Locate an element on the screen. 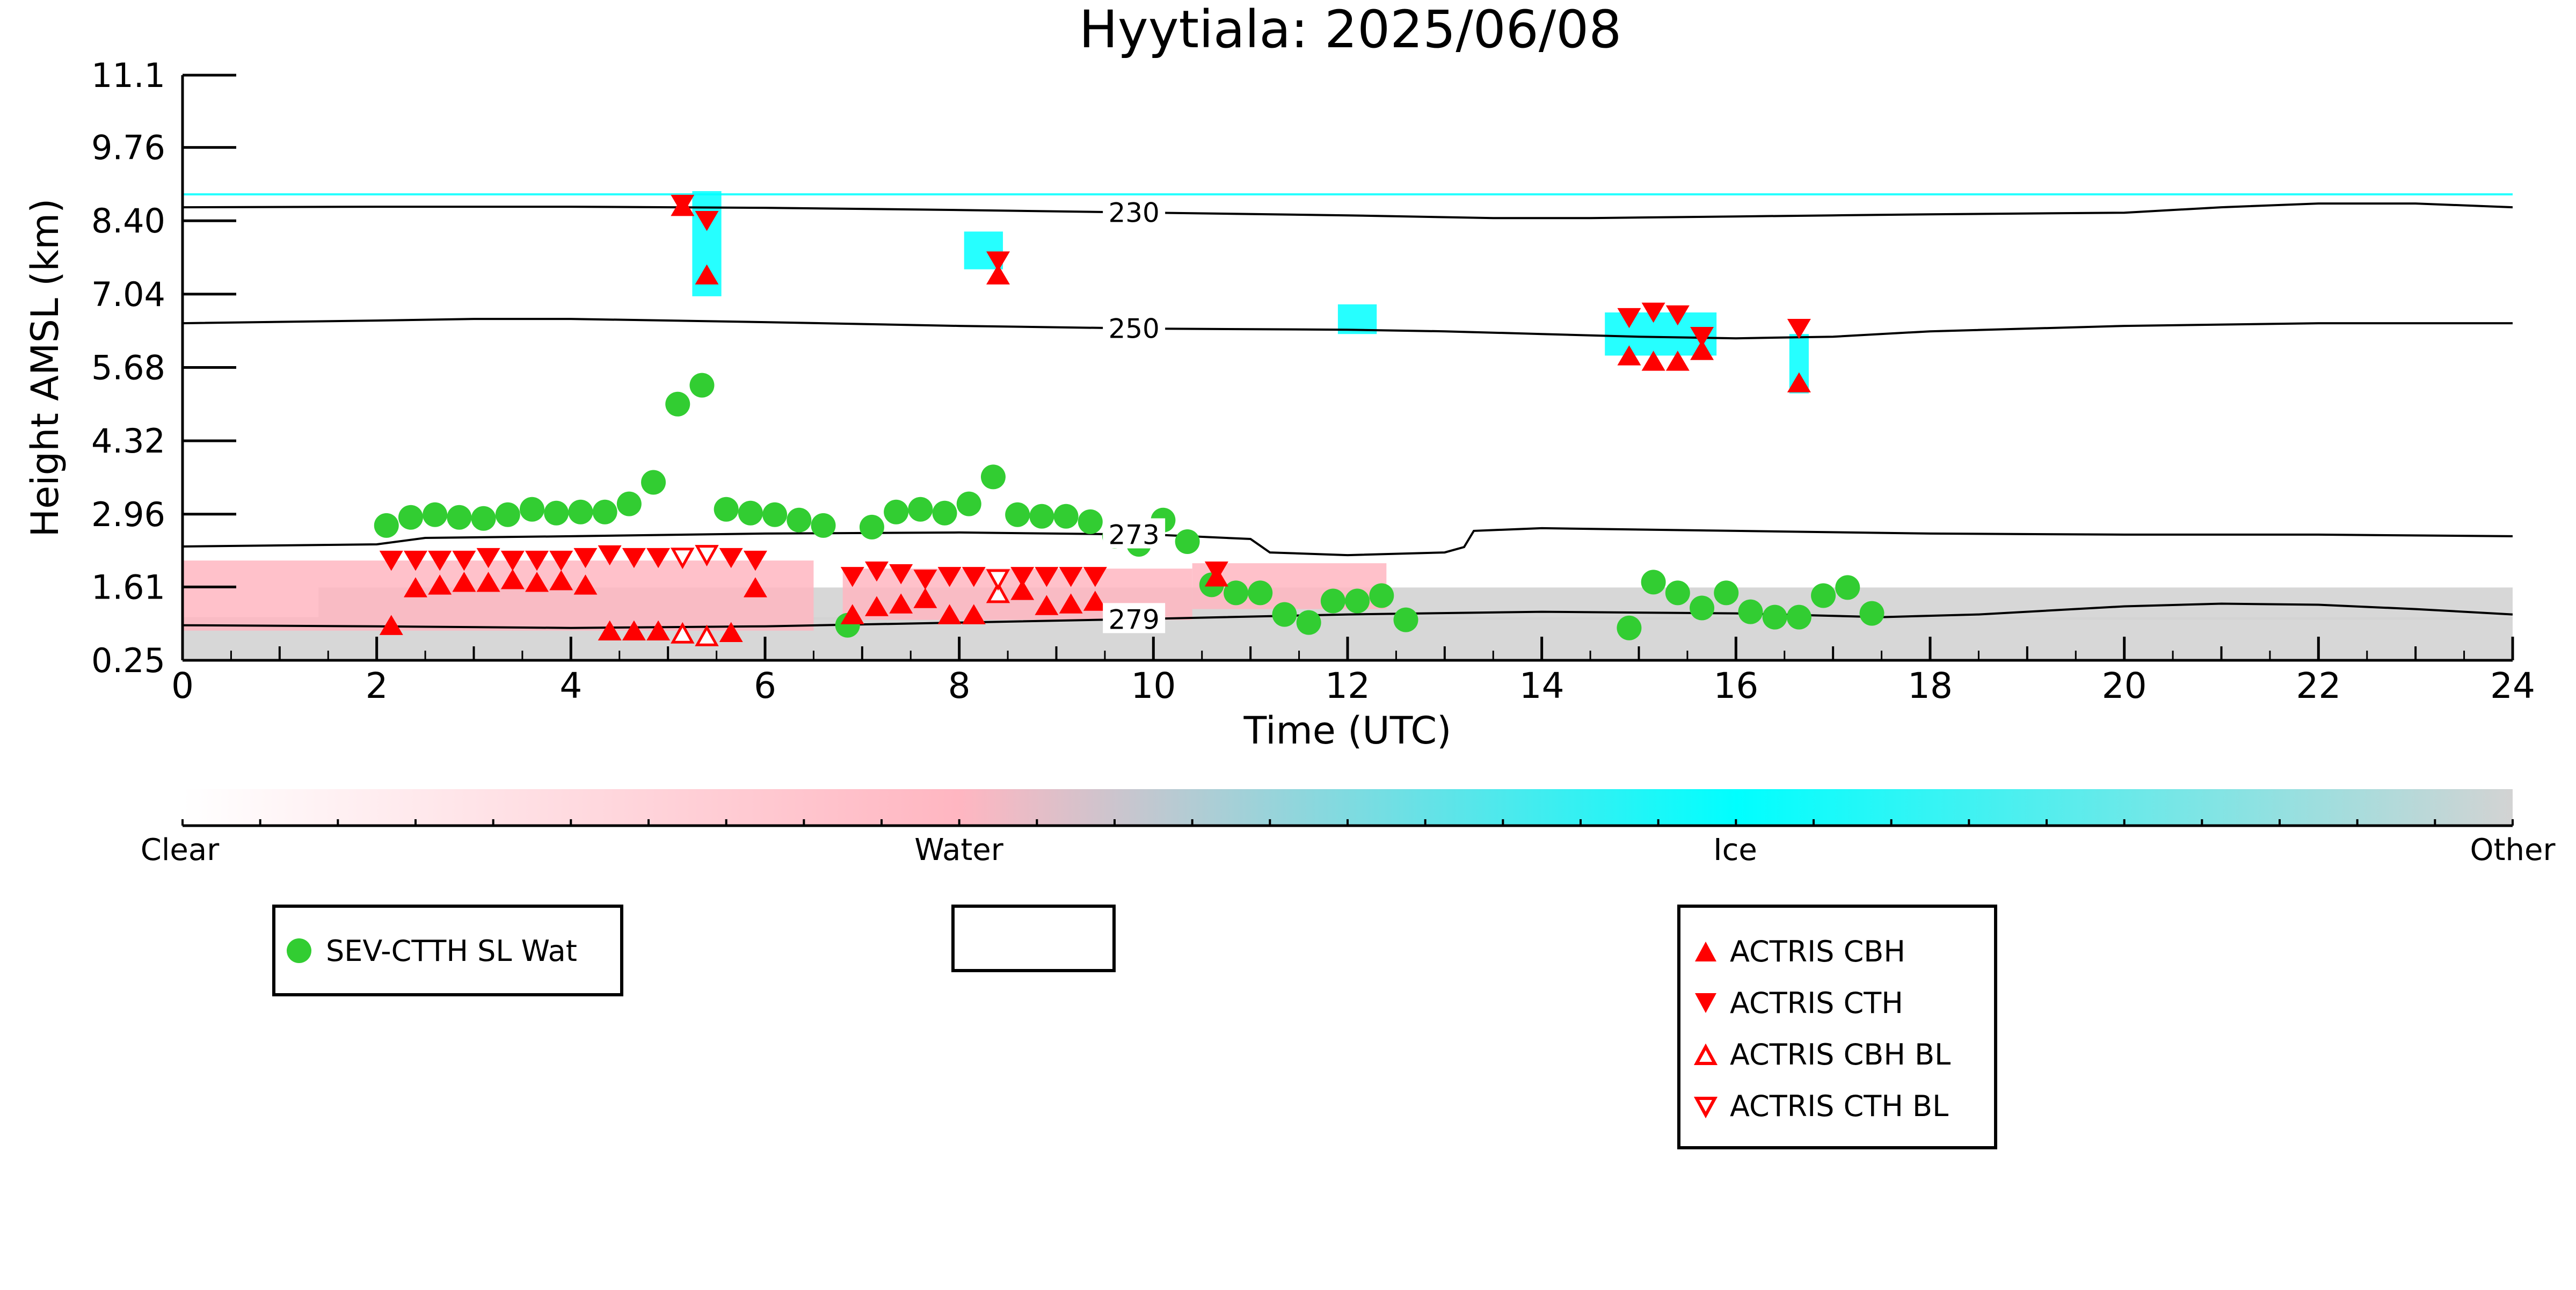 This screenshot has width=2576, height=1290. x-tick-label: 22 is located at coordinates (2318, 685).